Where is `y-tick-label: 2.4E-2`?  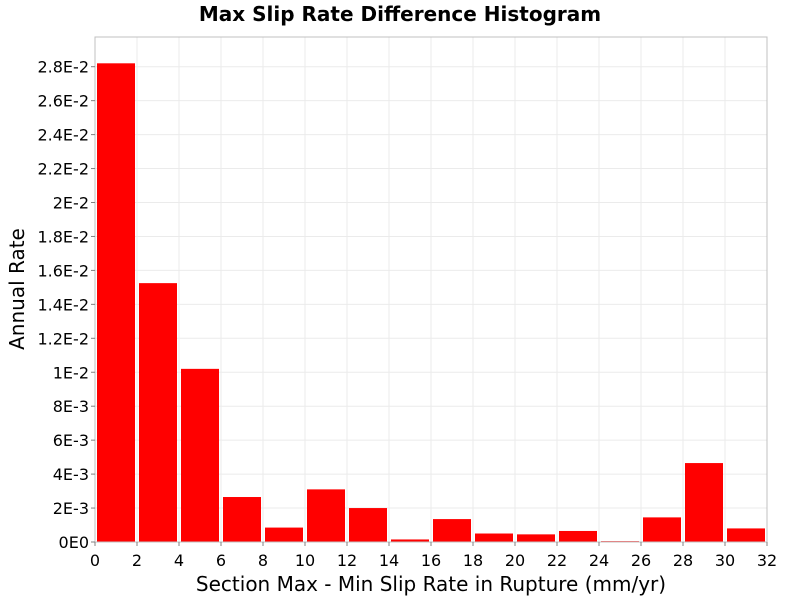
y-tick-label: 2.4E-2 is located at coordinates (63, 135).